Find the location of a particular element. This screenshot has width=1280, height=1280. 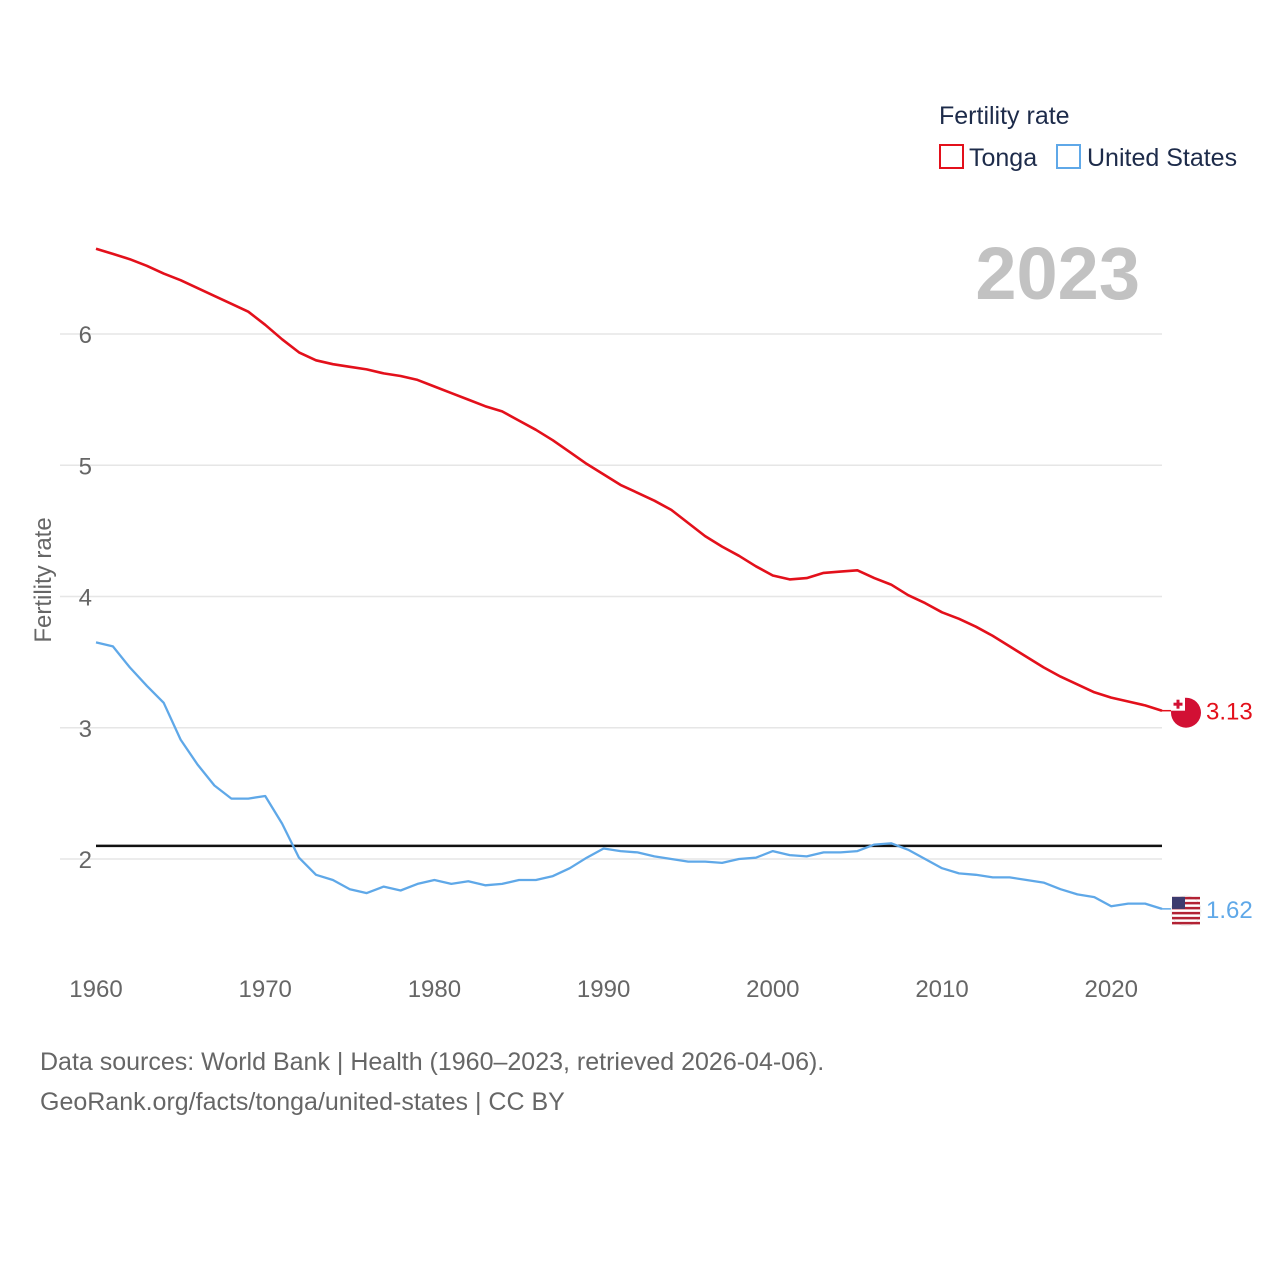

x-tick-label-2010: 2010 is located at coordinates (941, 989).